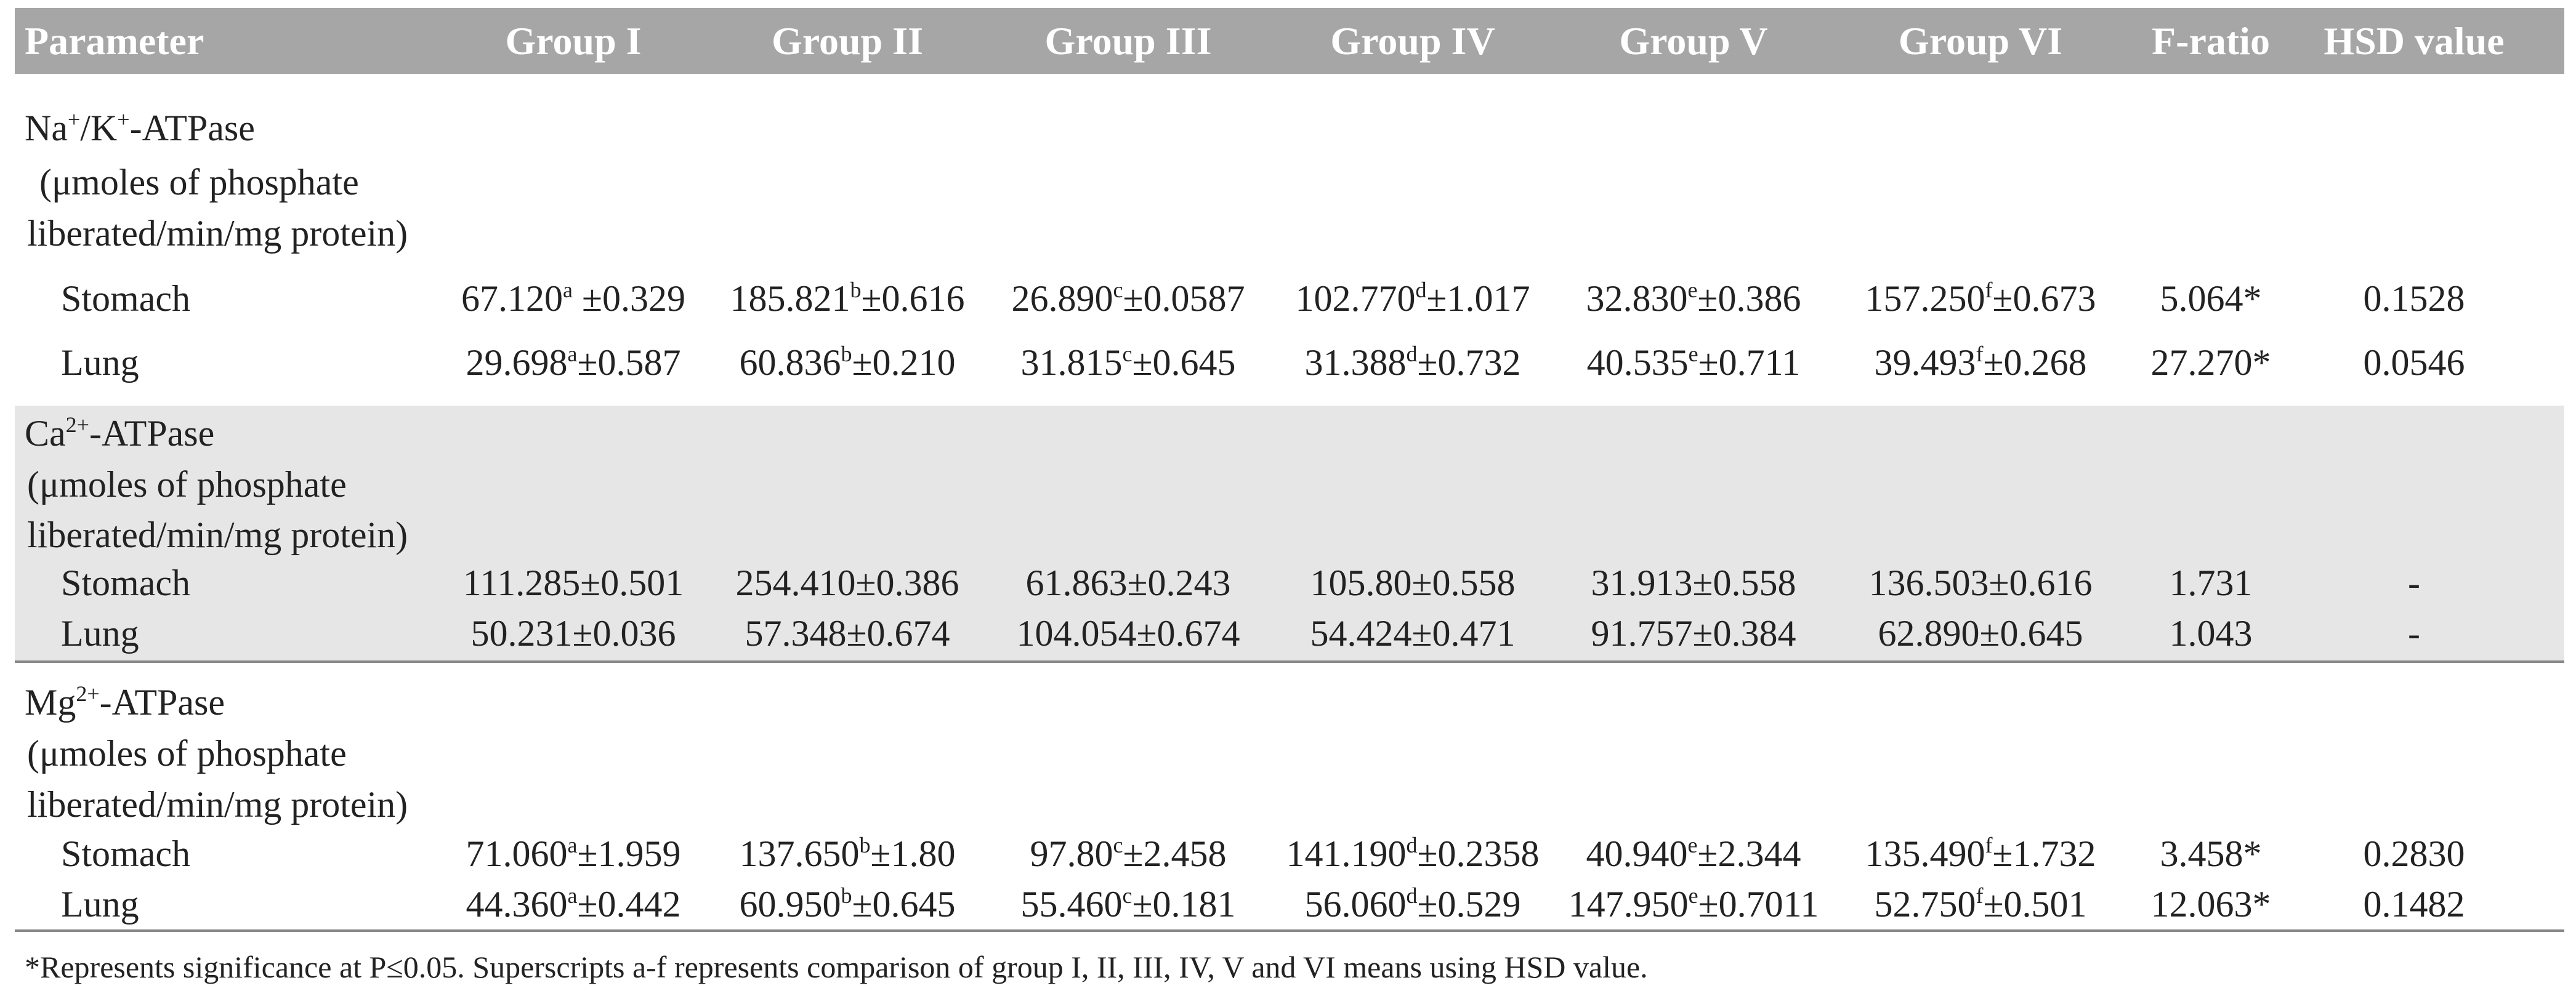 The image size is (2576, 999). What do you see at coordinates (847, 41) in the screenshot?
I see `column-header: Group II` at bounding box center [847, 41].